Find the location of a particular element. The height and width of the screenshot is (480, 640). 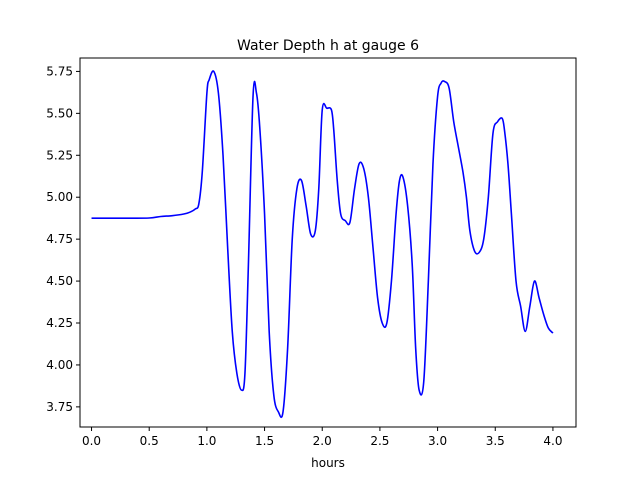

x-tick-label: 3.0 is located at coordinates (437, 441).